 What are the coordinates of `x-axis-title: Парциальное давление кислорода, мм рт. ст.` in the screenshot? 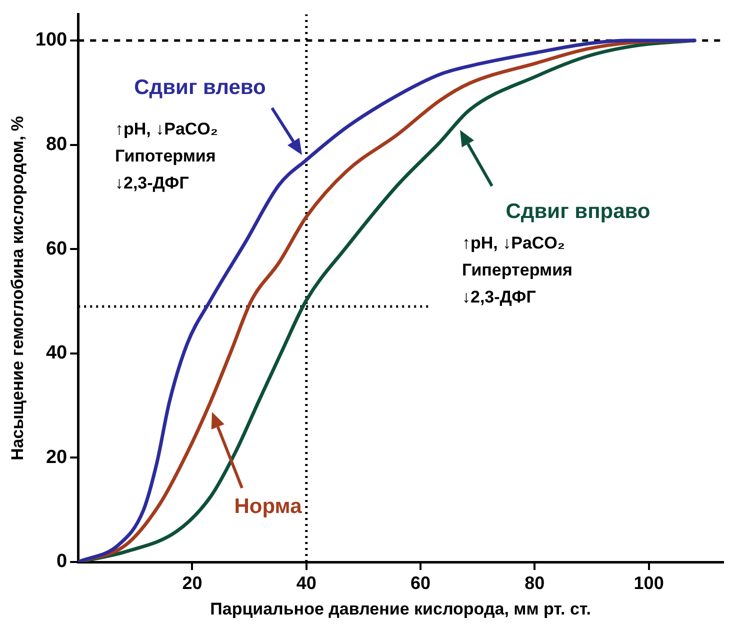 It's located at (400, 608).